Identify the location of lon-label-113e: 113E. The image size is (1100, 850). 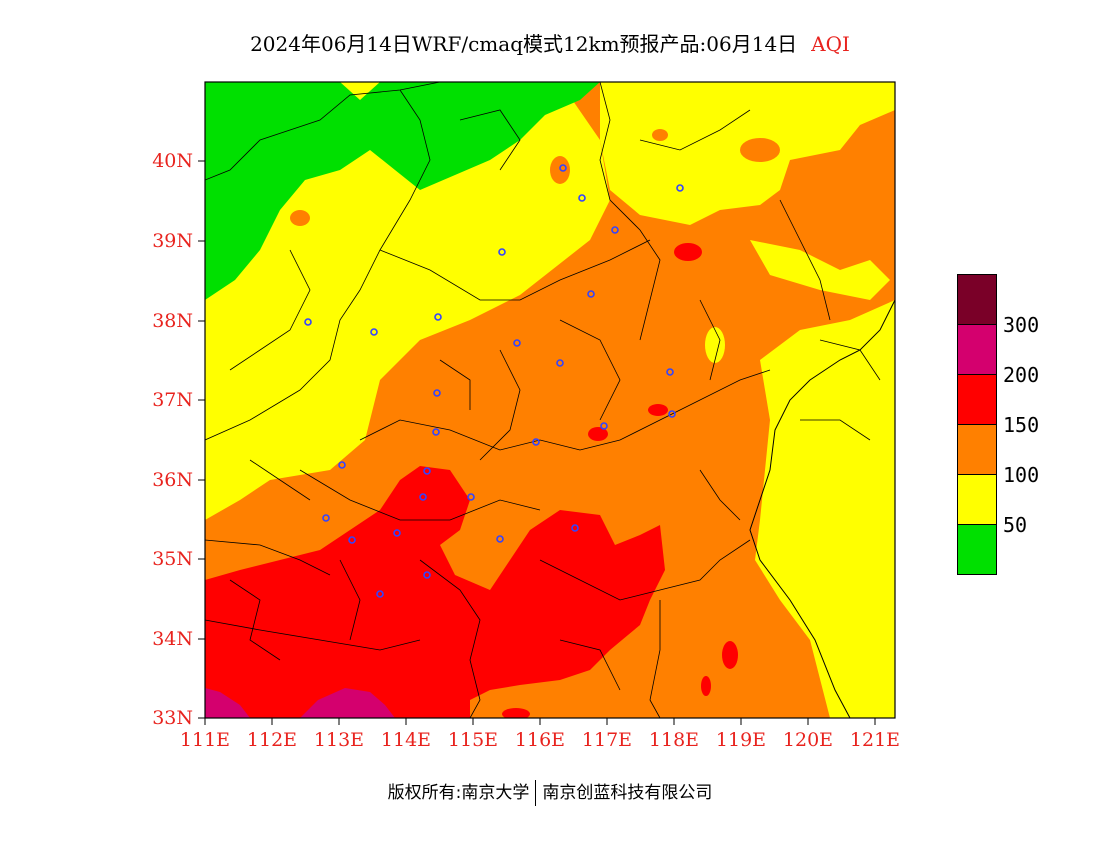
(339, 740).